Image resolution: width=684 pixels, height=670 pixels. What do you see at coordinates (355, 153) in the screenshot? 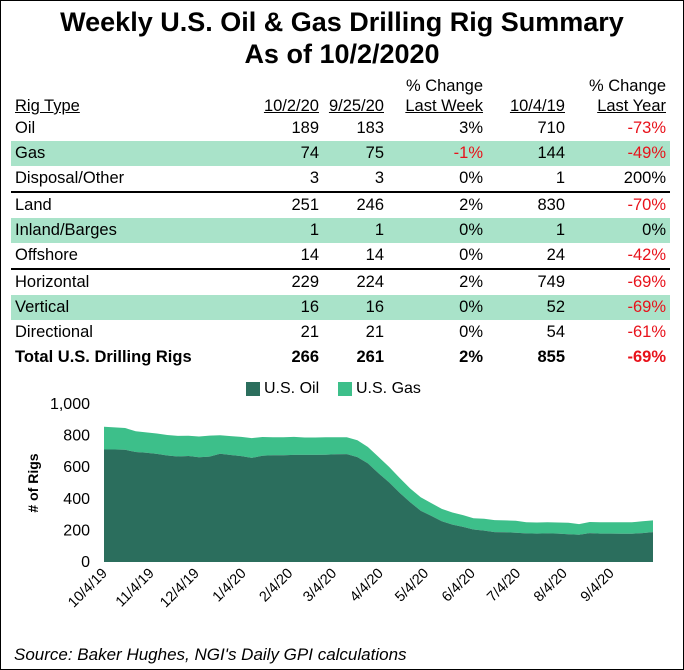
I see `cell-prior: 75` at bounding box center [355, 153].